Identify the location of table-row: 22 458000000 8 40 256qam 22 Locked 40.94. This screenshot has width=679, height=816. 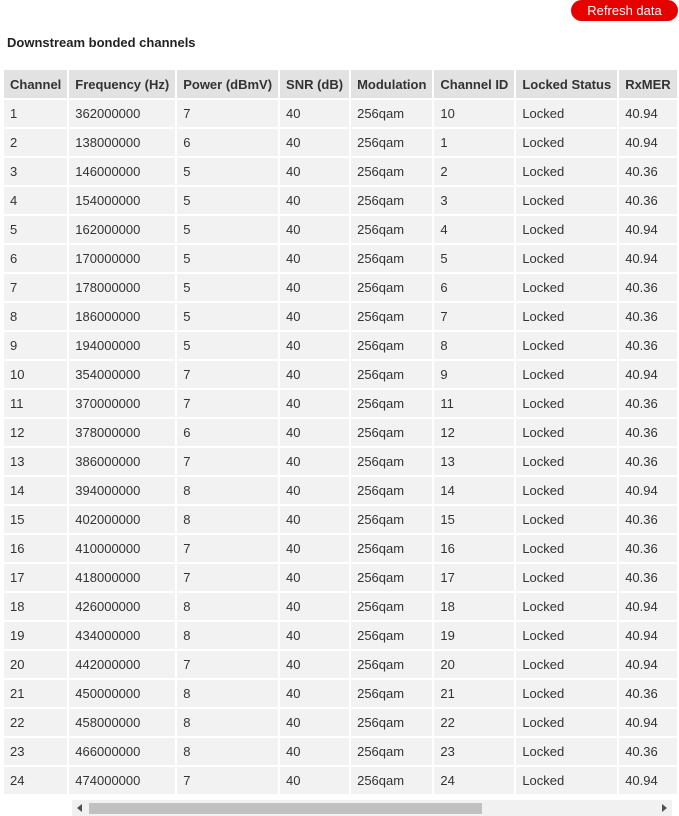
(340, 722).